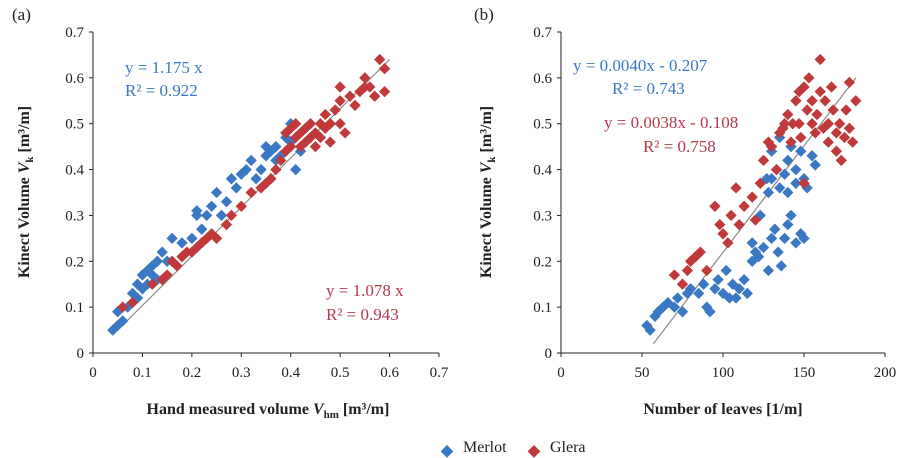 Image resolution: width=910 pixels, height=458 pixels. What do you see at coordinates (679, 146) in the screenshot?
I see `panel-b-glera-r2: R² = 0.758` at bounding box center [679, 146].